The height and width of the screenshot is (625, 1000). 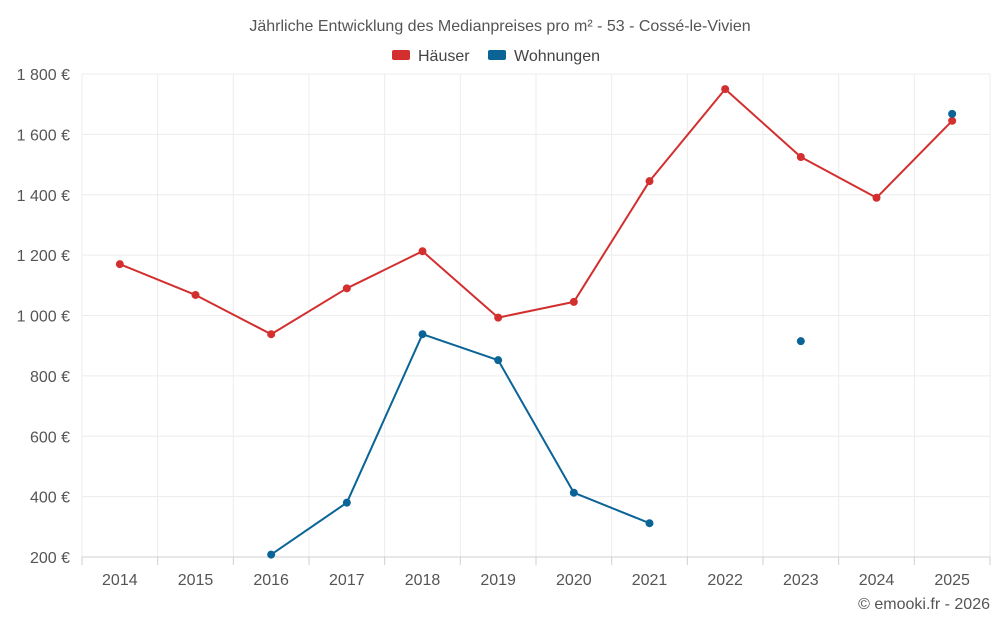 I want to click on y-tick-label: 600 €, so click(x=50, y=437).